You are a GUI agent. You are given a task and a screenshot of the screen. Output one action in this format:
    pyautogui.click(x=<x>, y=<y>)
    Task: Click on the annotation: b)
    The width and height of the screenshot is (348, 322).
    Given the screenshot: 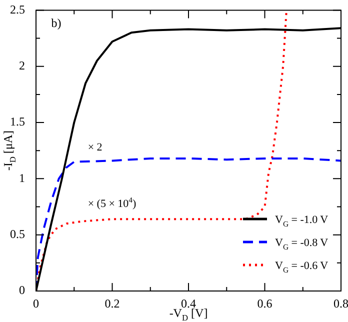 What is the action you would take?
    pyautogui.click(x=56, y=23)
    